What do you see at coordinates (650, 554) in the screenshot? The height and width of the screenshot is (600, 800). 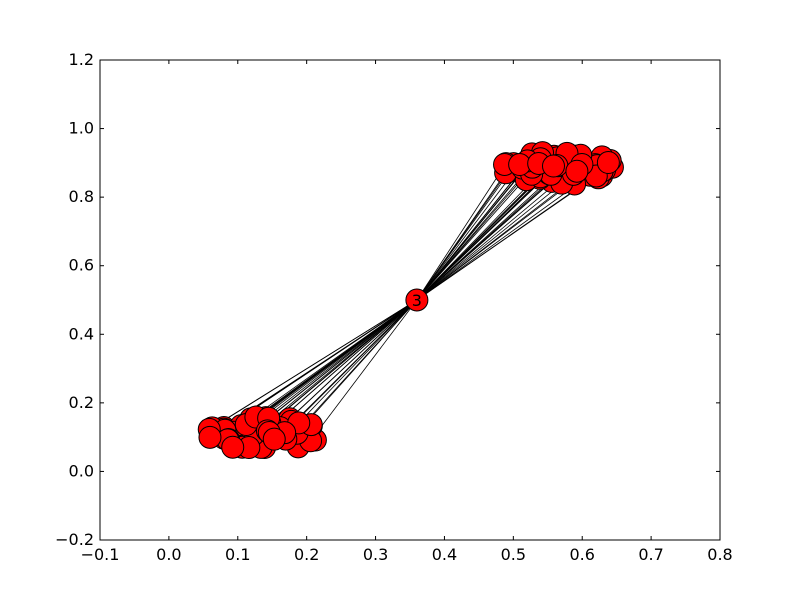 I see `x-tick-label: 0.7` at bounding box center [650, 554].